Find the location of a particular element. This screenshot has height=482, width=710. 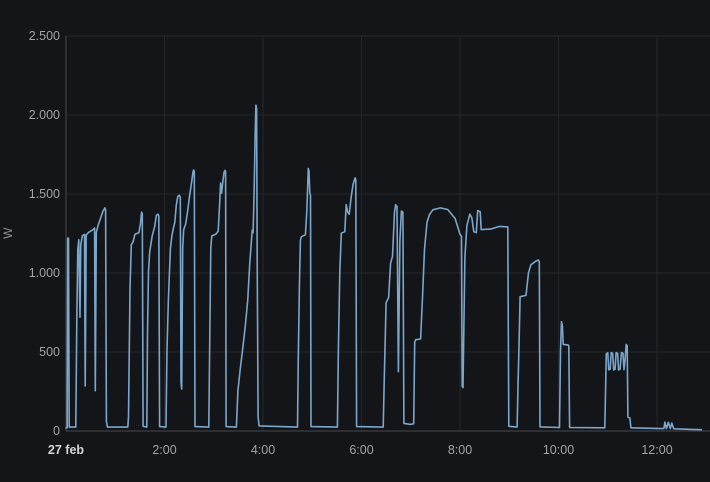

x-tick-label: 10:00 is located at coordinates (558, 450).